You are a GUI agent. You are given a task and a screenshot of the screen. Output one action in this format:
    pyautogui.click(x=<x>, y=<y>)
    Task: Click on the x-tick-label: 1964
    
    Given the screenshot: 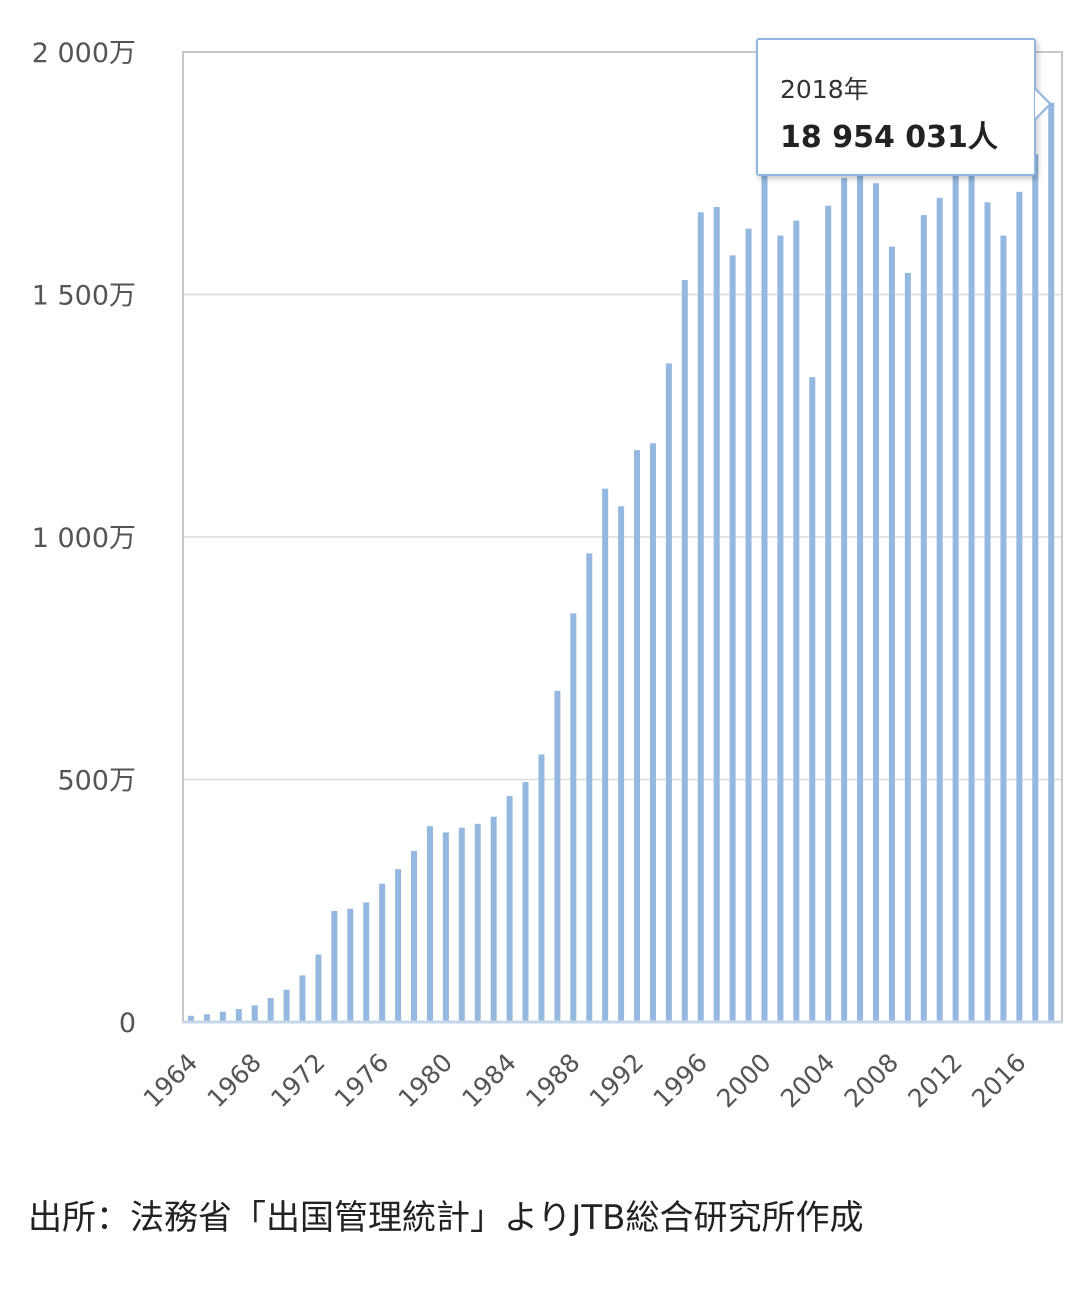 What is the action you would take?
    pyautogui.click(x=170, y=1080)
    